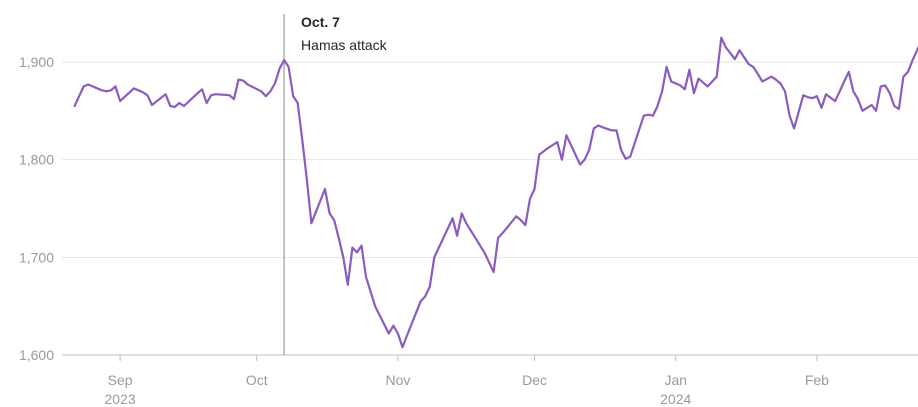 This screenshot has width=918, height=407. What do you see at coordinates (36, 257) in the screenshot?
I see `y-tick-label: 1,700` at bounding box center [36, 257].